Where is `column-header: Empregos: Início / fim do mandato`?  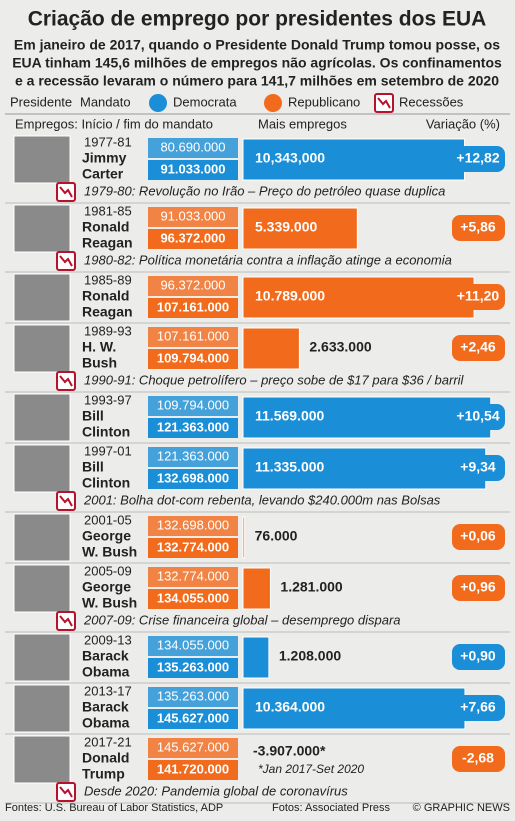 column-header: Empregos: Início / fim do mandato is located at coordinates (114, 123).